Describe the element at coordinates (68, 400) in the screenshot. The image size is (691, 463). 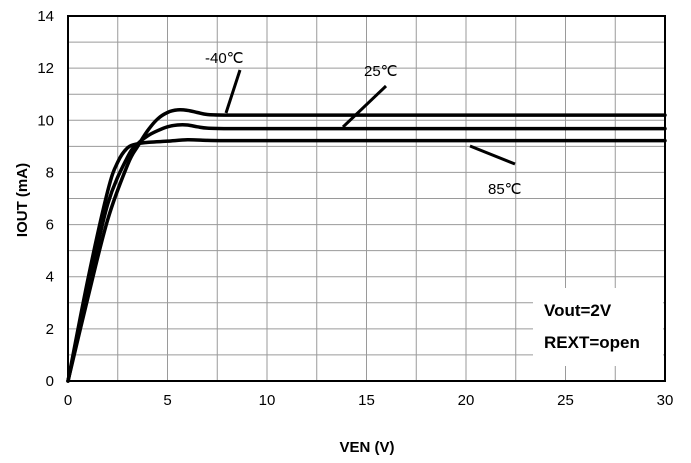
I see `x-tick-label: 0` at that location.